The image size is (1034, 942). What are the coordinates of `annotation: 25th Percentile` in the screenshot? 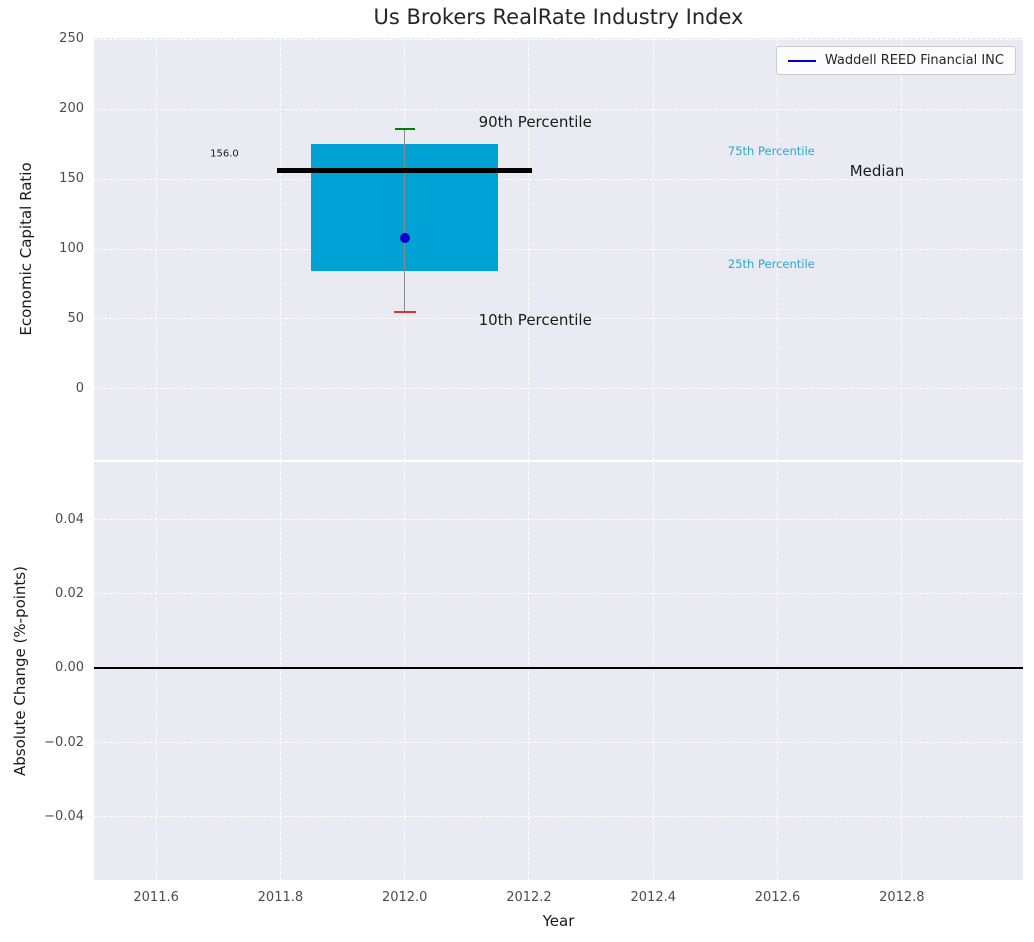 It's located at (771, 264).